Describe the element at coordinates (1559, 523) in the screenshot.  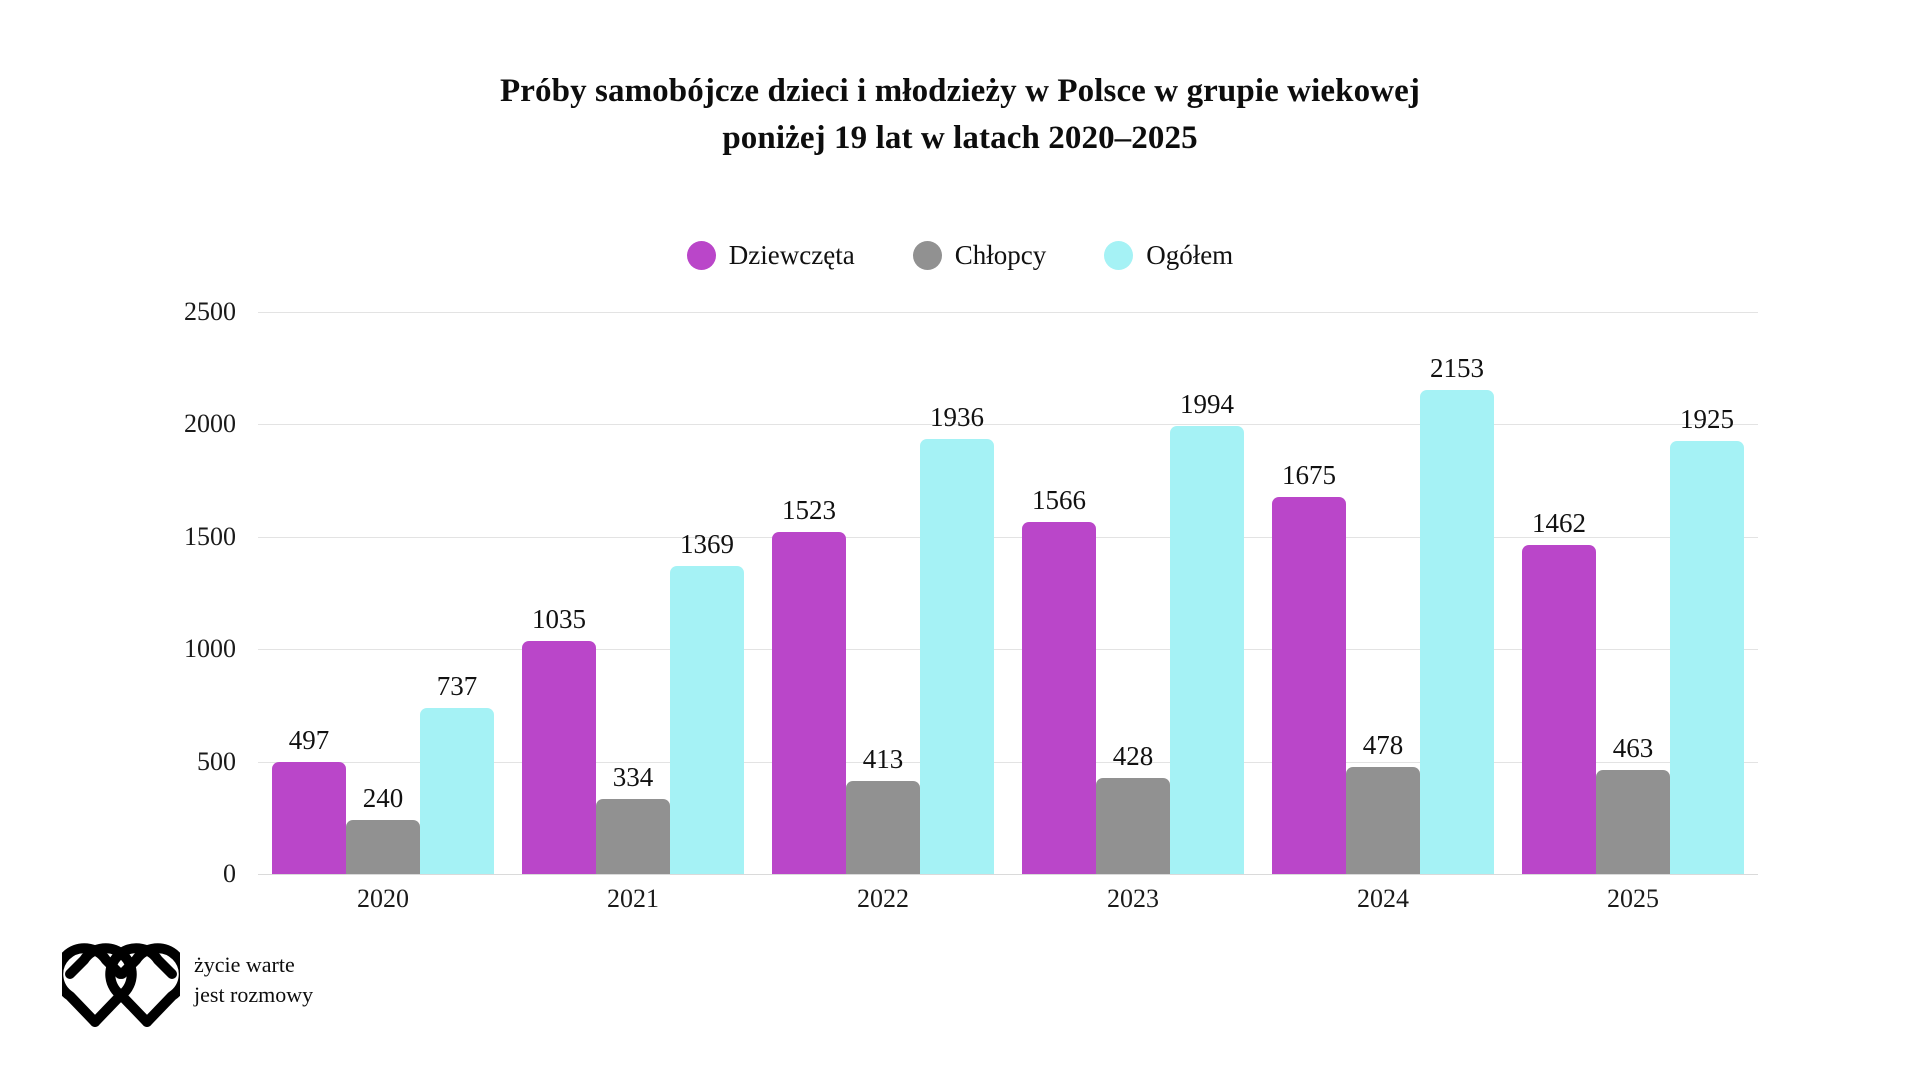
I see `bar-value-label: 1462` at that location.